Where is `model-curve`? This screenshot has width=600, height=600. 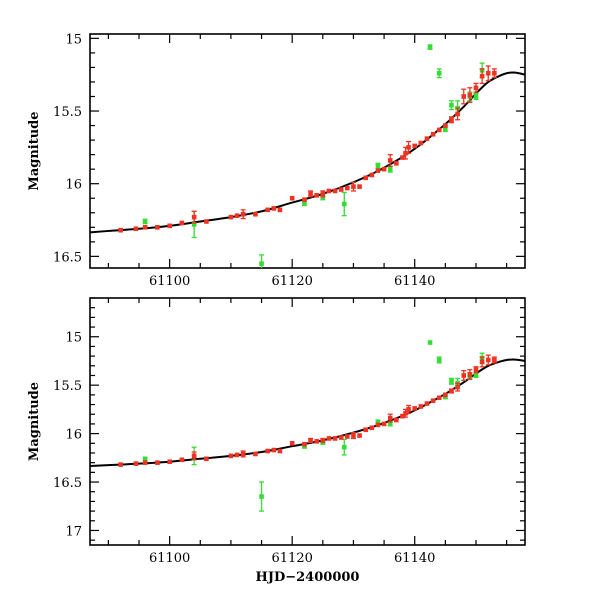
model-curve is located at coordinates (307, 413).